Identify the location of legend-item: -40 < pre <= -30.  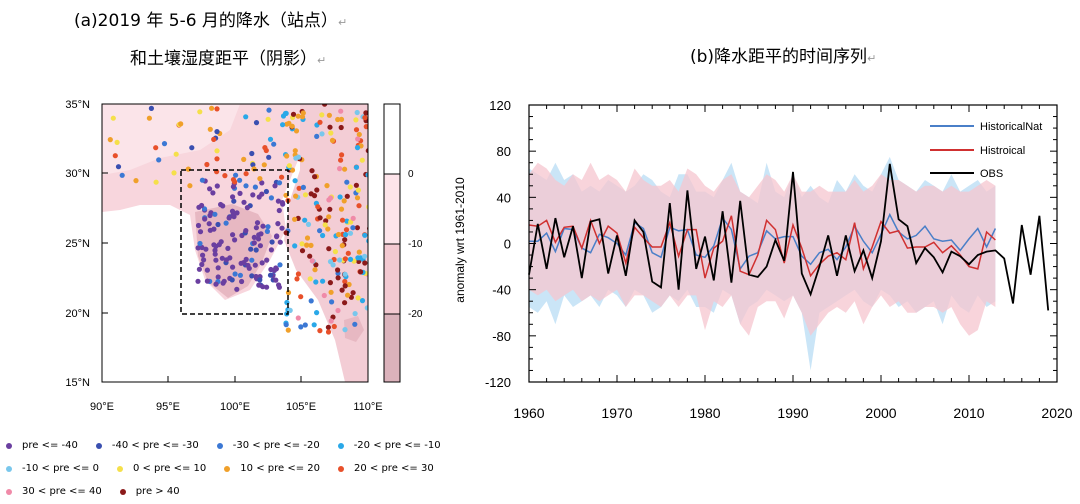
(147, 445).